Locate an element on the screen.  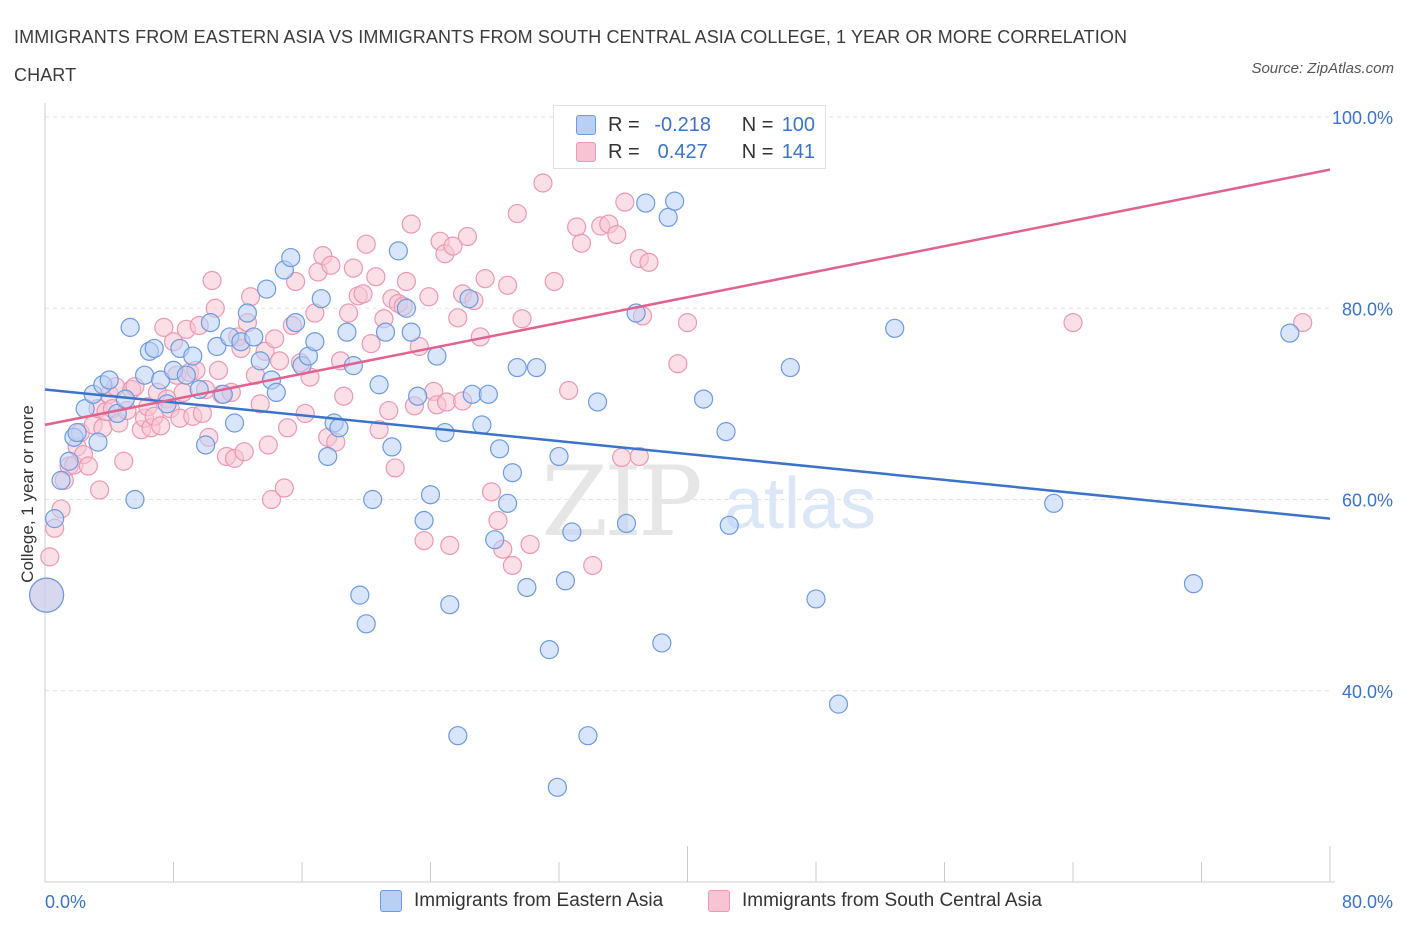
blue-r-value: -0.218 is located at coordinates (683, 124).